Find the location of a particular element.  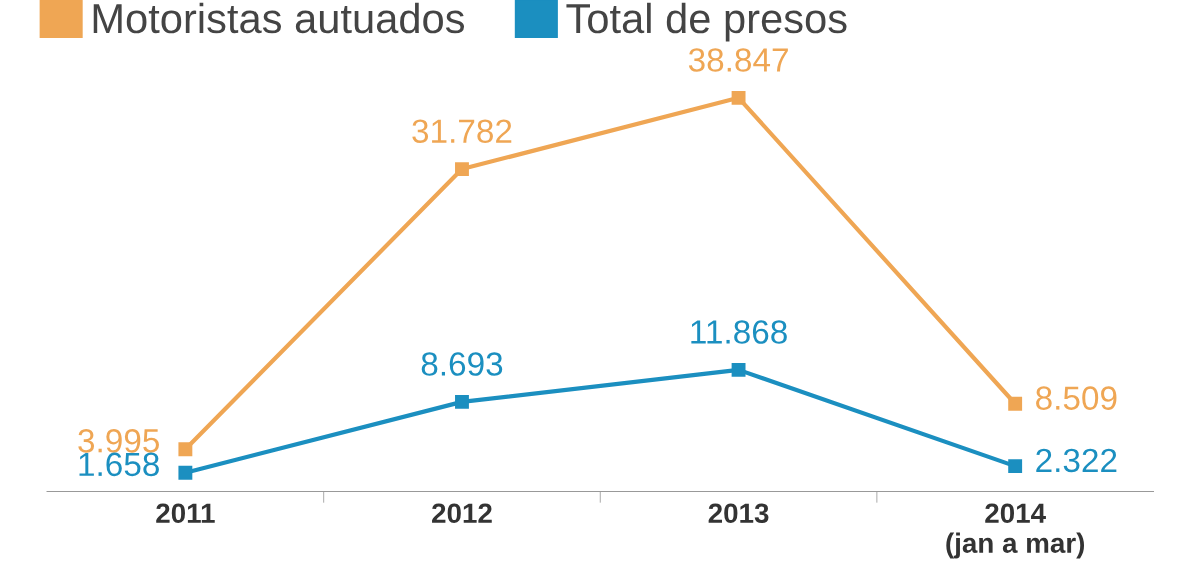

data-label: 8.509 is located at coordinates (1076, 398).